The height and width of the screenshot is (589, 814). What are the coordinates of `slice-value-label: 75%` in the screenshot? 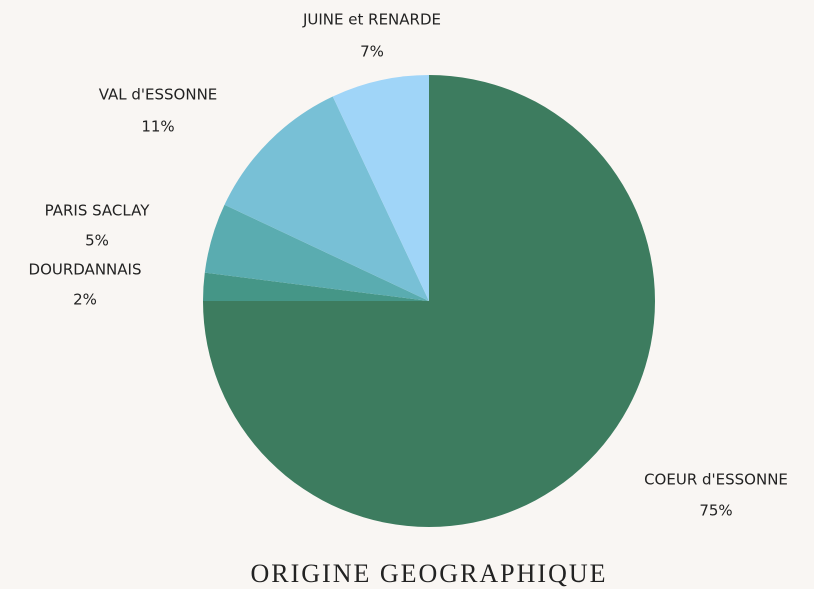 It's located at (715, 511).